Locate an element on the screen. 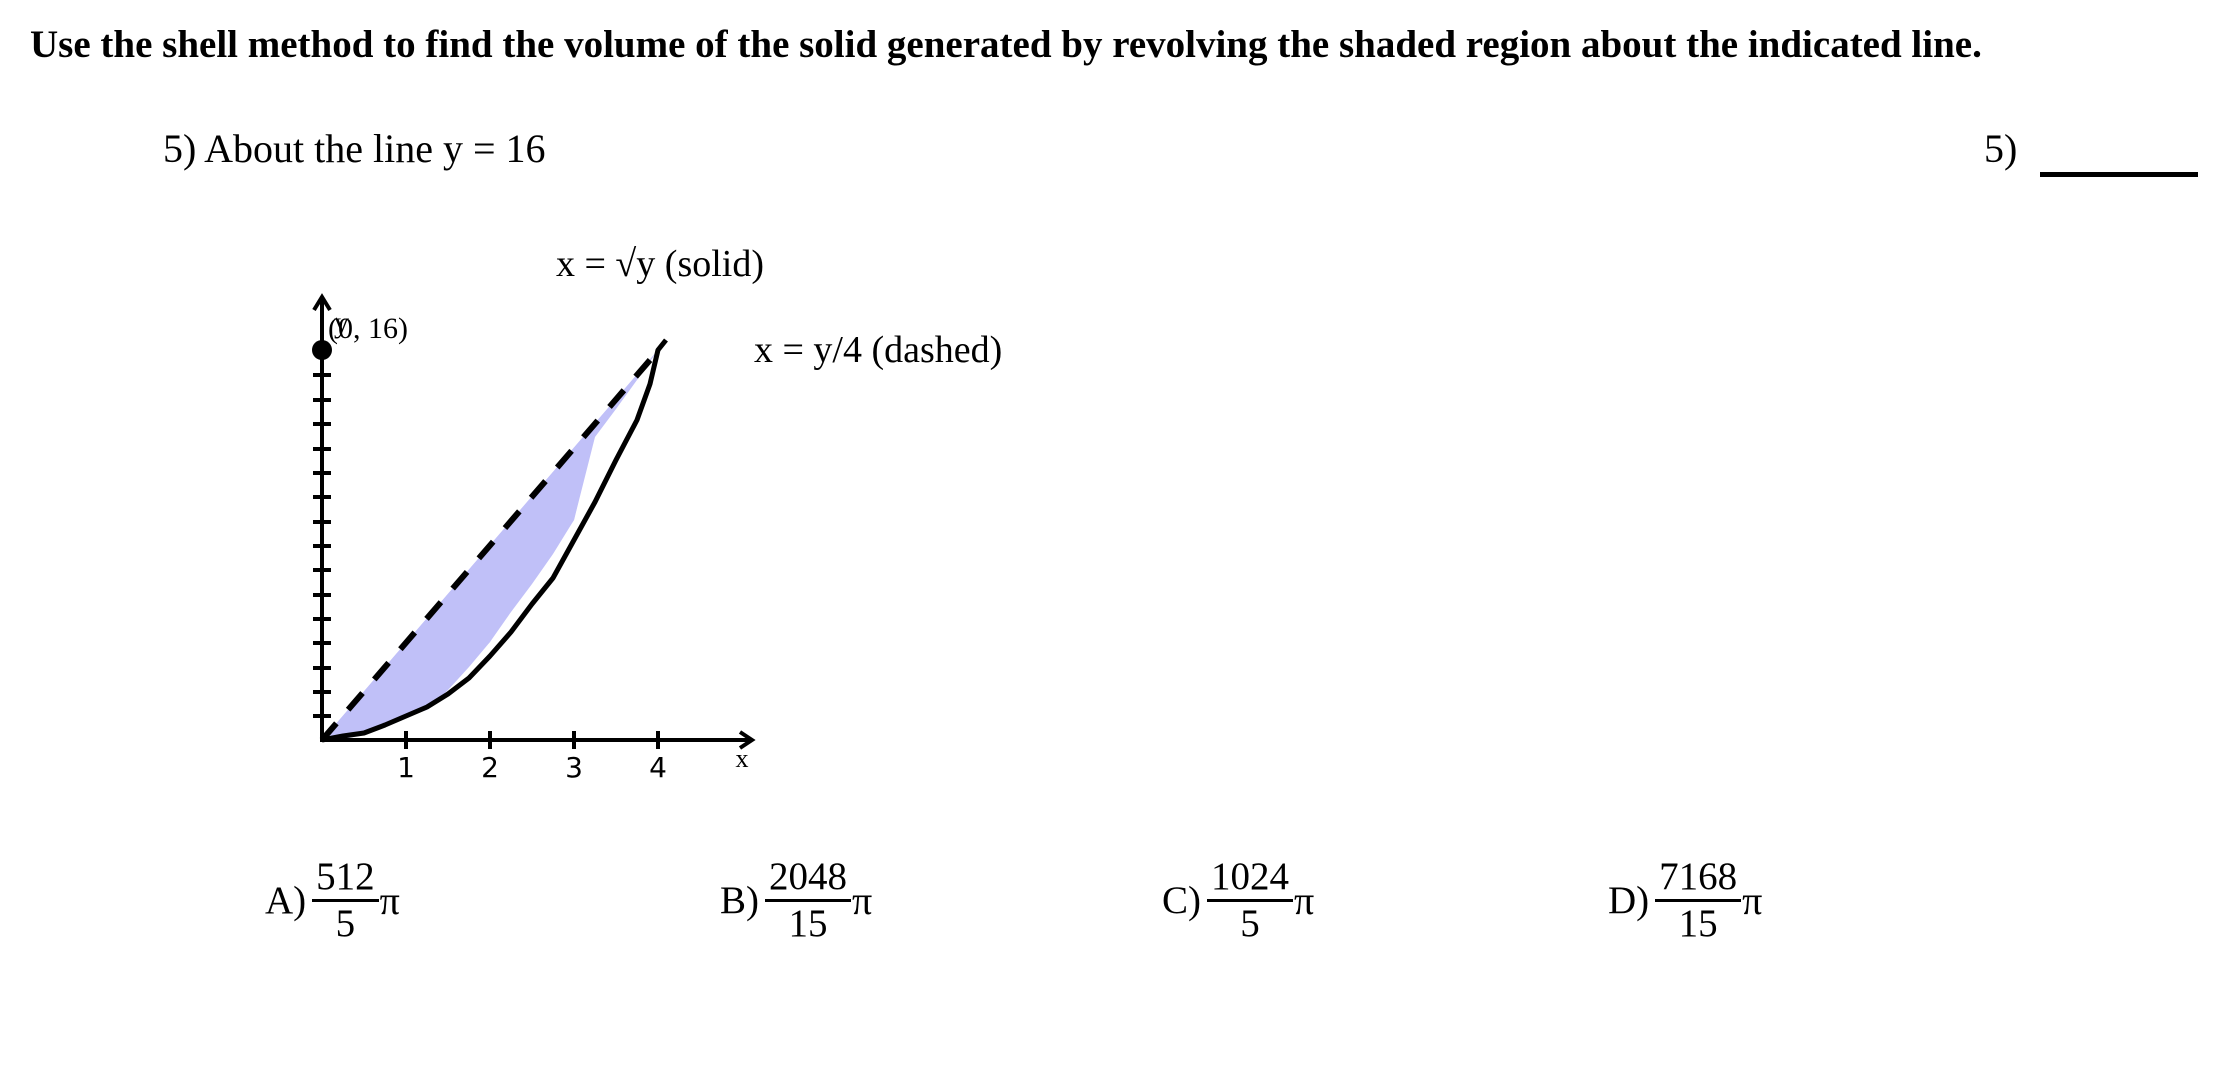 This screenshot has width=2220, height=1080. x-axis-arrow-icon is located at coordinates (747, 740).